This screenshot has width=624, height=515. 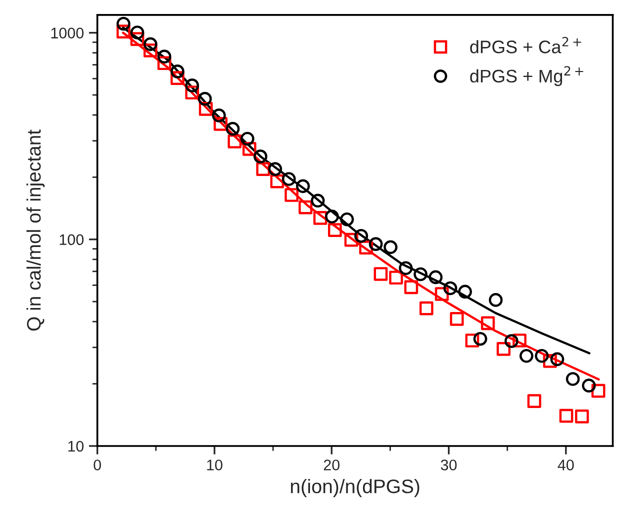 I want to click on x-tick-label: 40, so click(x=566, y=465).